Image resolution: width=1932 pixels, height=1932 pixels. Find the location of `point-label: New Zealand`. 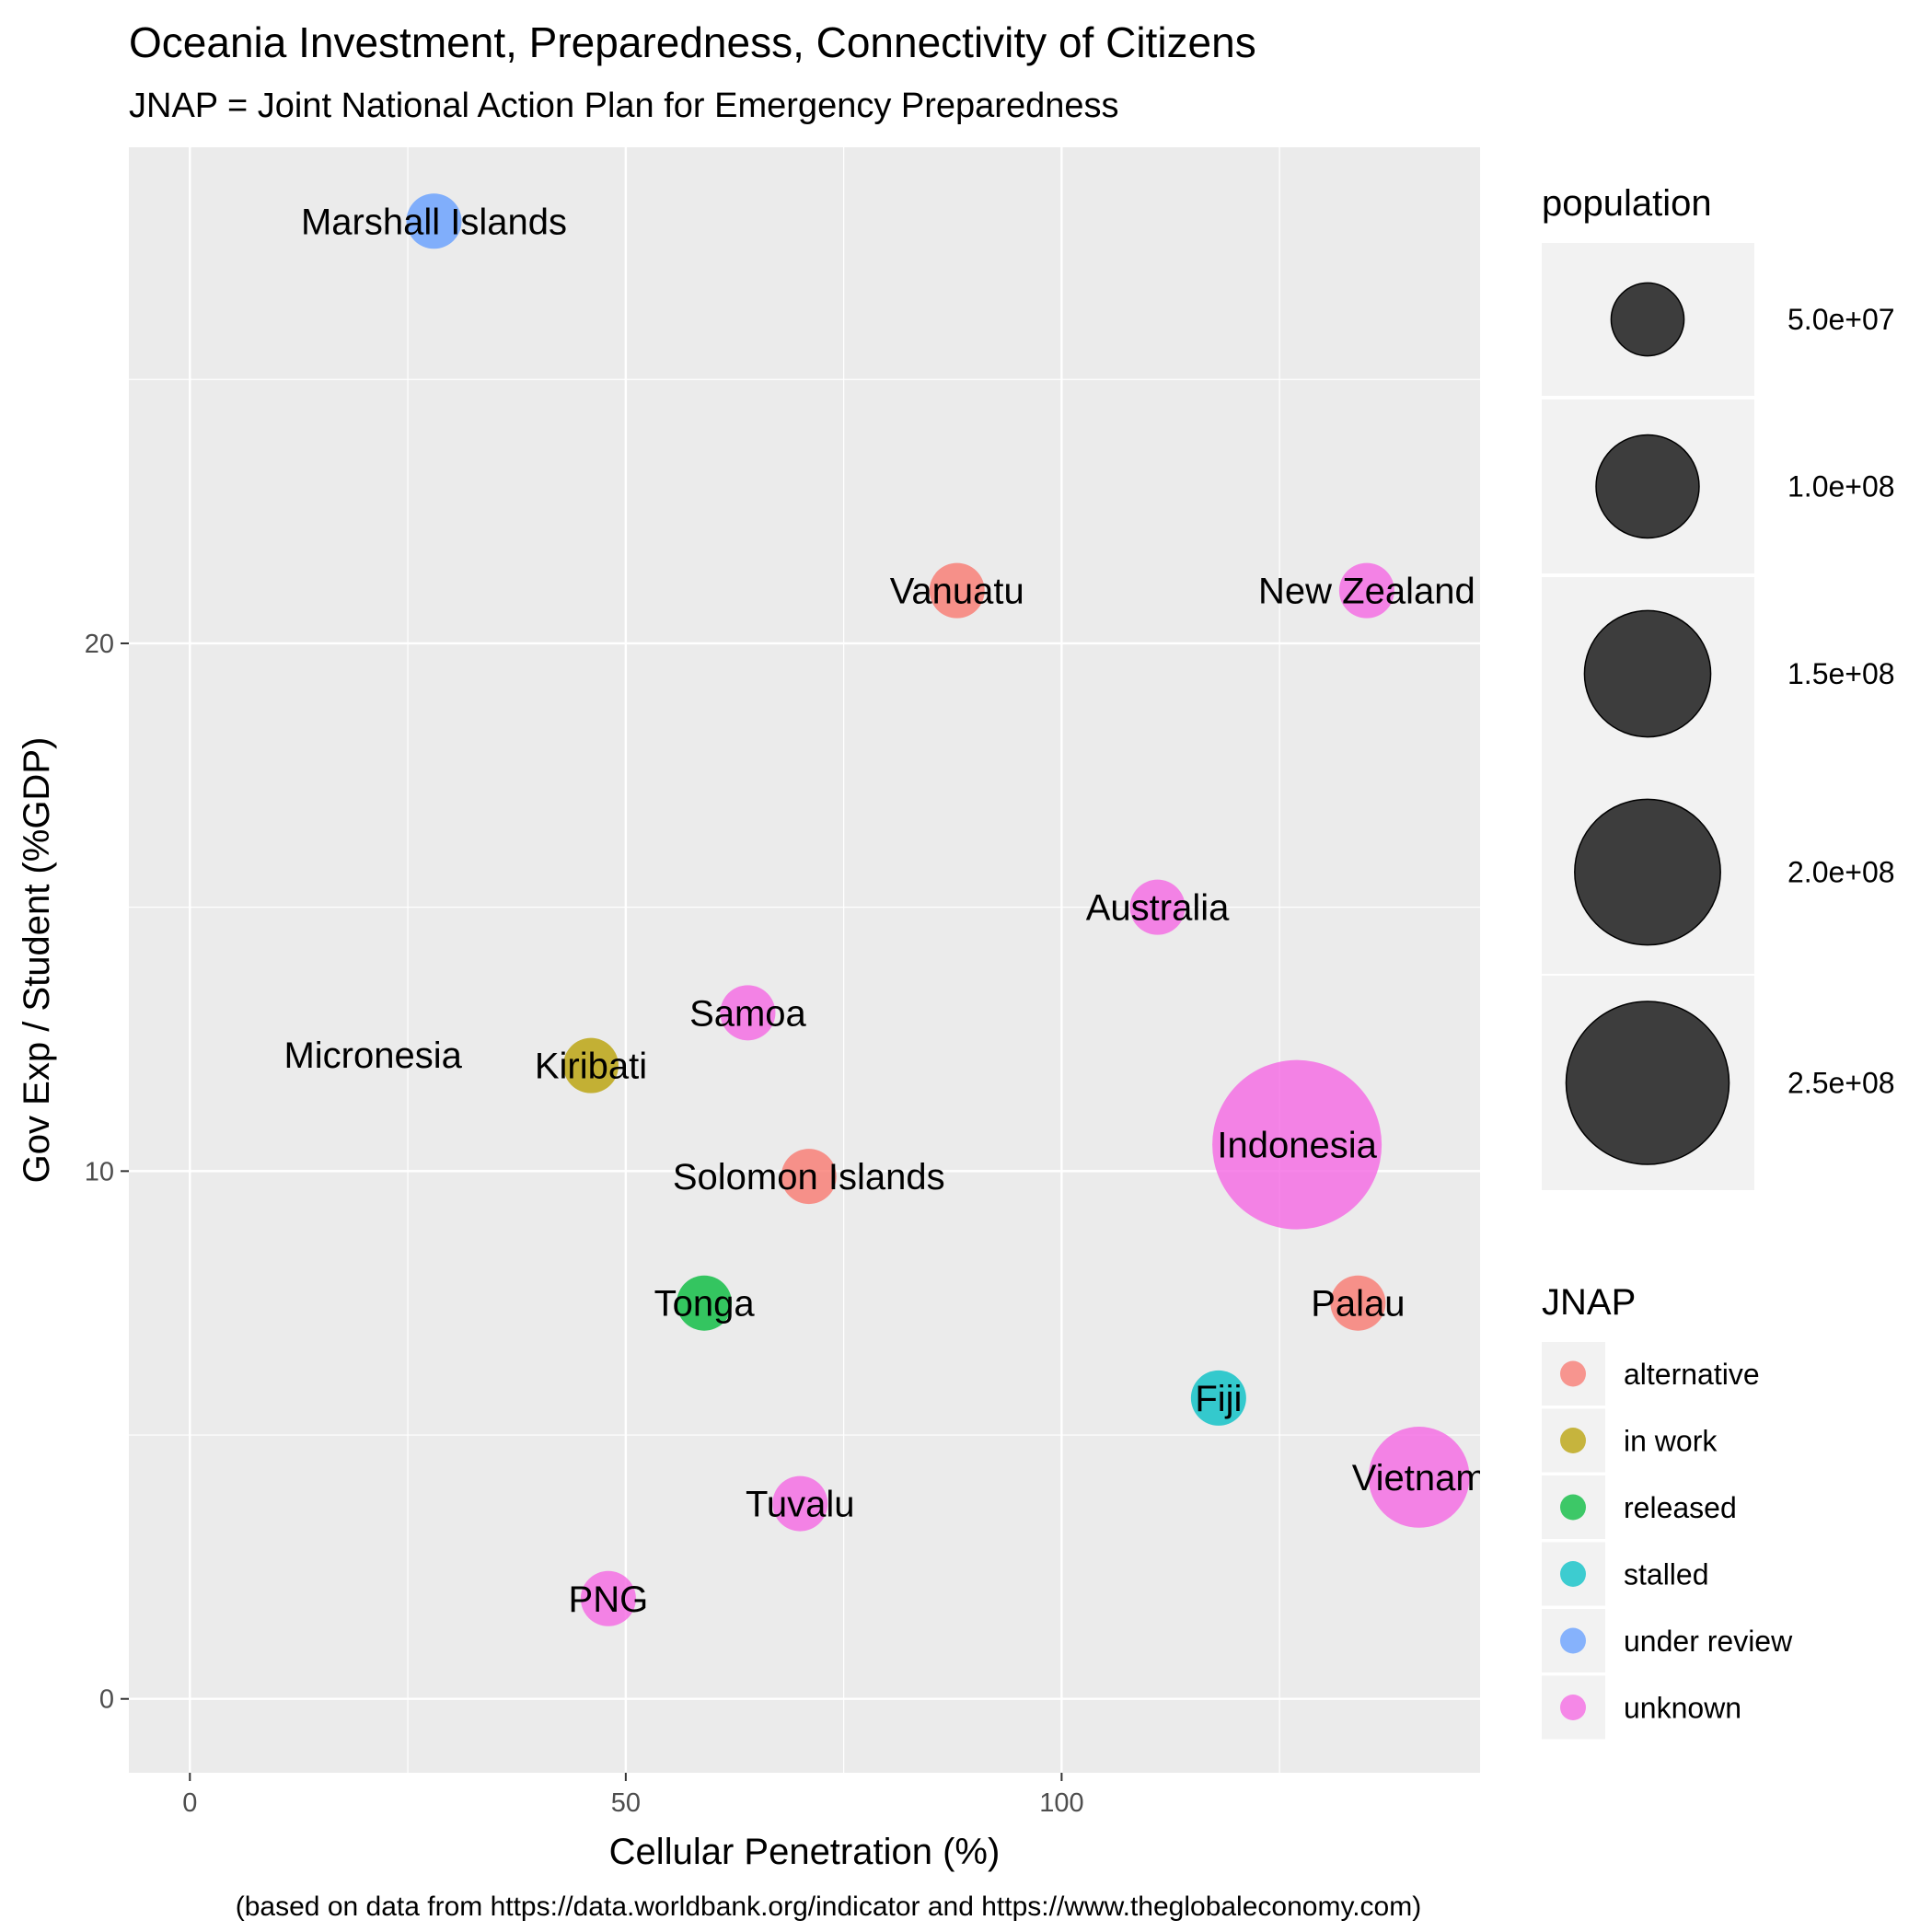

point-label: New Zealand is located at coordinates (1366, 592).